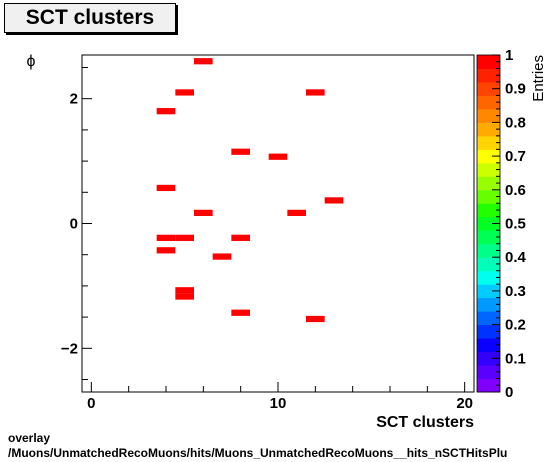 Image resolution: width=546 pixels, height=462 pixels. What do you see at coordinates (515, 122) in the screenshot?
I see `color-scale-tick-label: 0.8` at bounding box center [515, 122].